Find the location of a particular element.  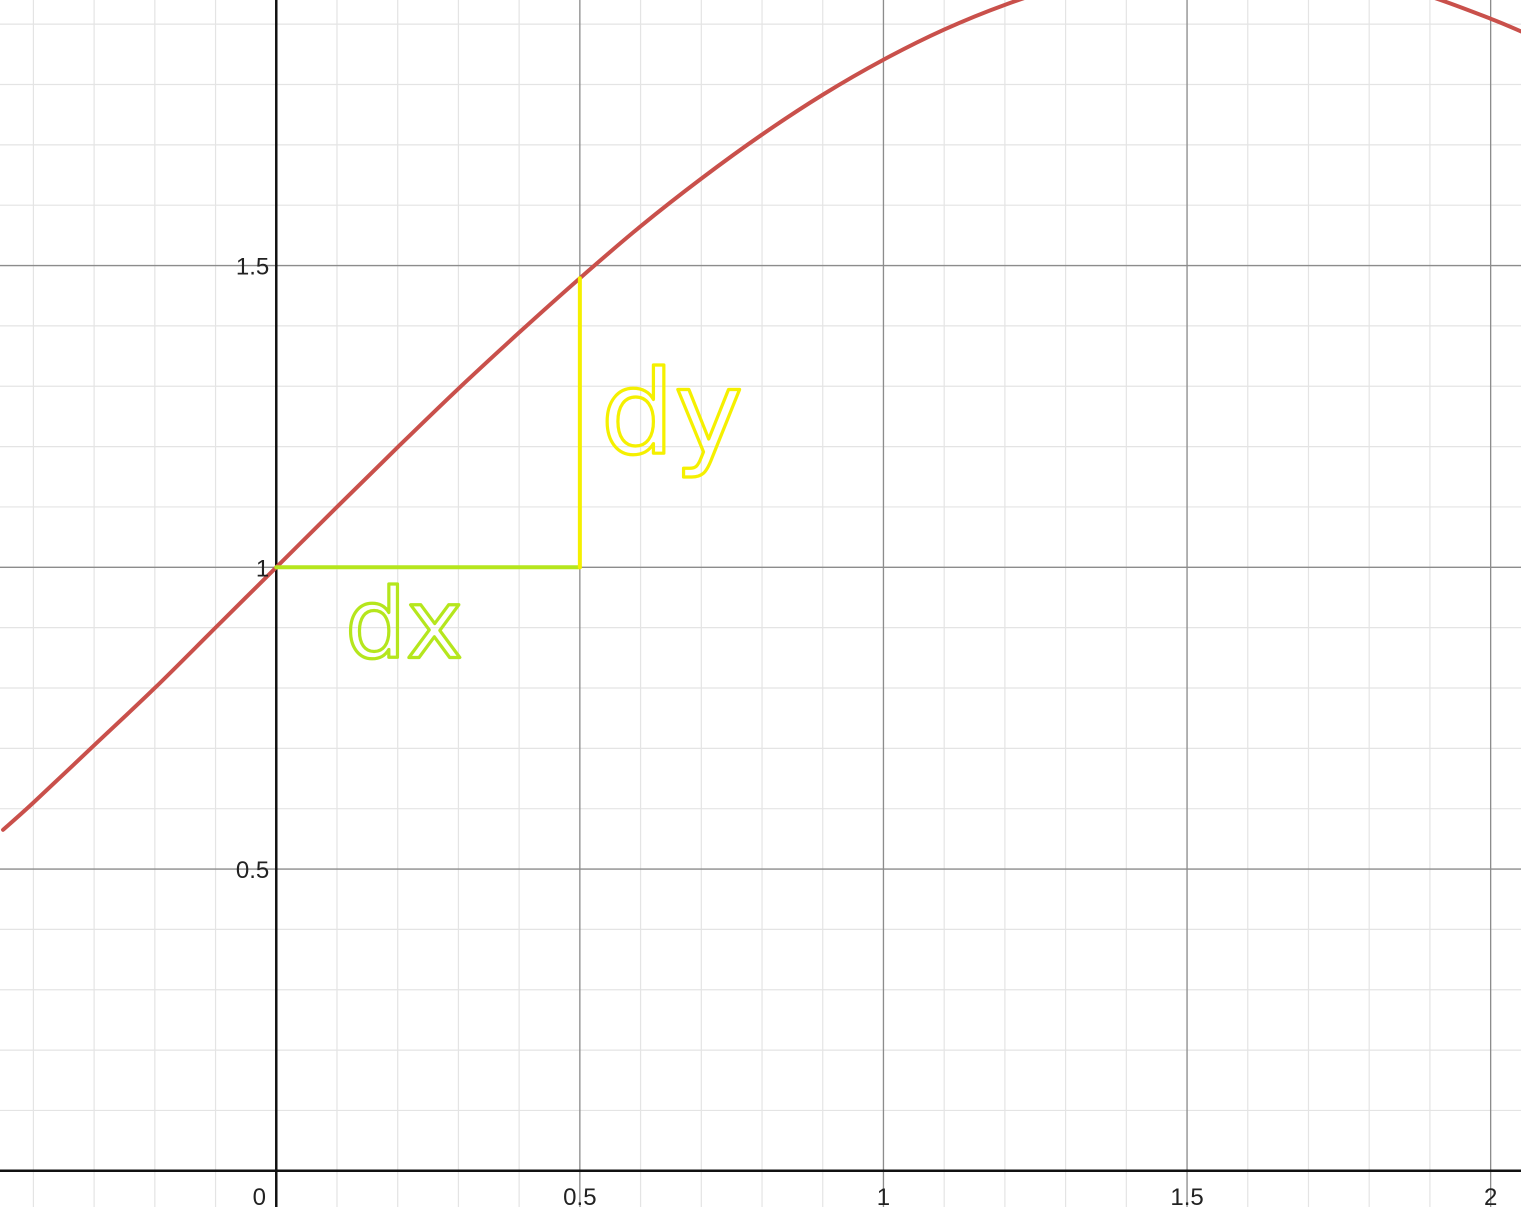

x-tick-label-0: 0 is located at coordinates (259, 1195).